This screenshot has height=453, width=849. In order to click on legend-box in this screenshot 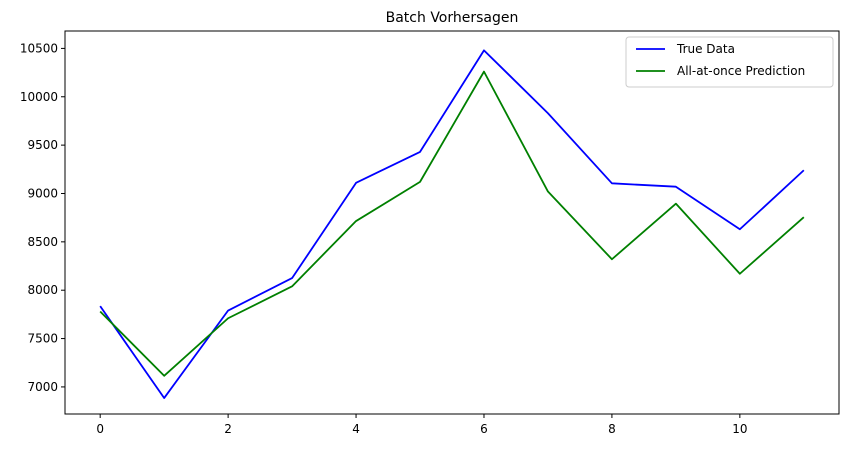, I will do `click(729, 62)`.